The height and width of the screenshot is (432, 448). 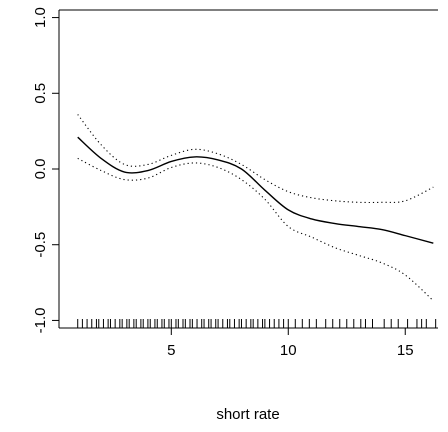 I want to click on rug-layer, so click(x=257, y=323).